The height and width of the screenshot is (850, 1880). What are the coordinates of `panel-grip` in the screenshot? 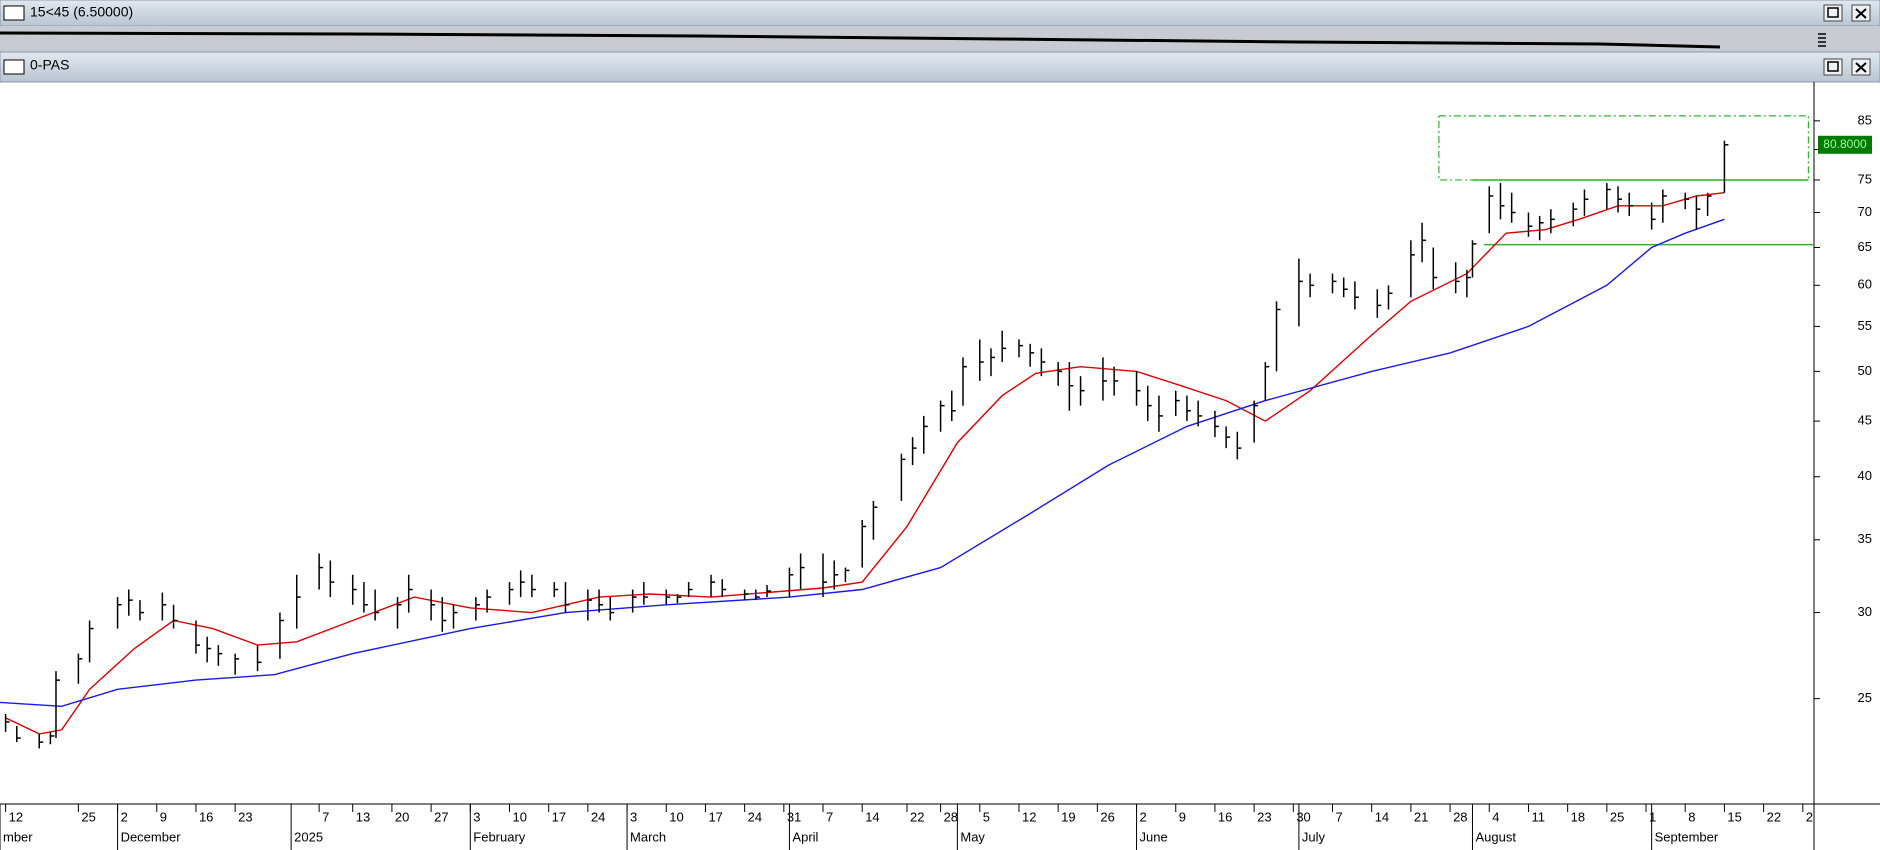 It's located at (1822, 40).